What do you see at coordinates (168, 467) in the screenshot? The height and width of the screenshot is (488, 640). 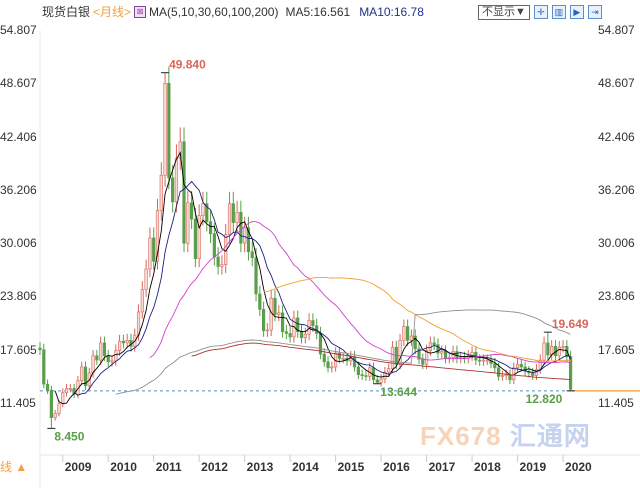 I see `x-tick-label: 2011` at bounding box center [168, 467].